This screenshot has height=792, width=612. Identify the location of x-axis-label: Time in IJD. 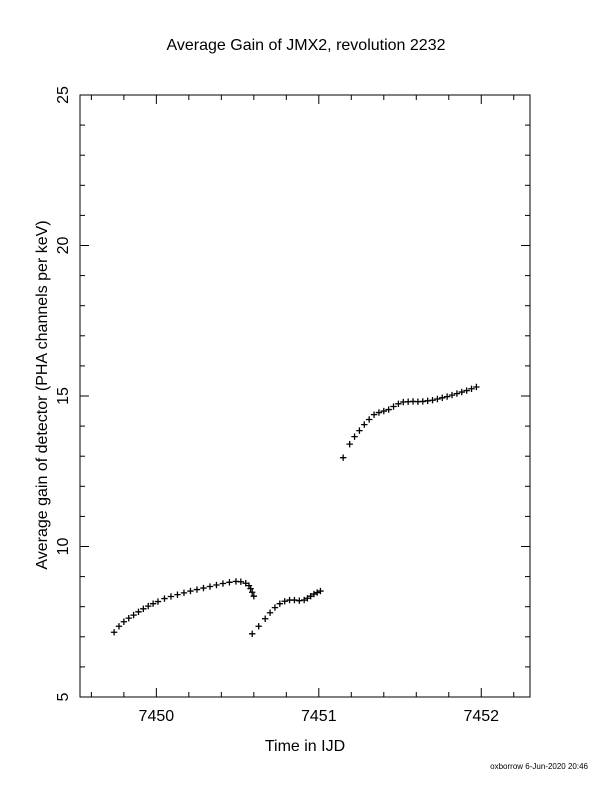
(305, 746).